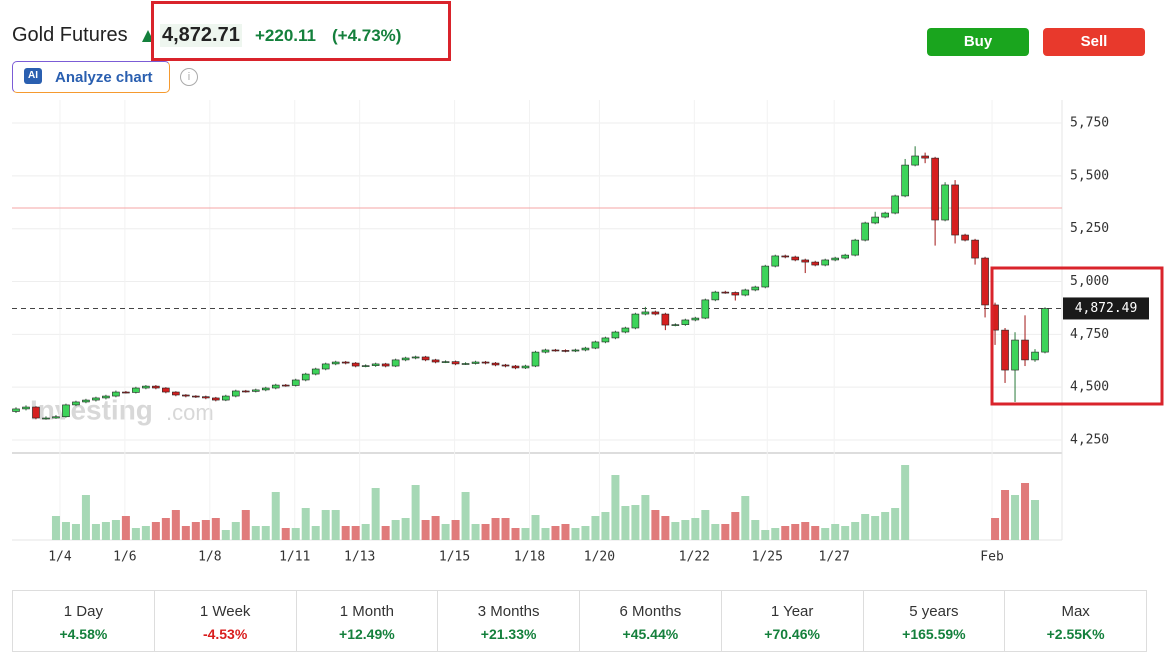 The width and height of the screenshot is (1164, 668). What do you see at coordinates (509, 621) in the screenshot?
I see `period-cell: 3 Months +21.33%` at bounding box center [509, 621].